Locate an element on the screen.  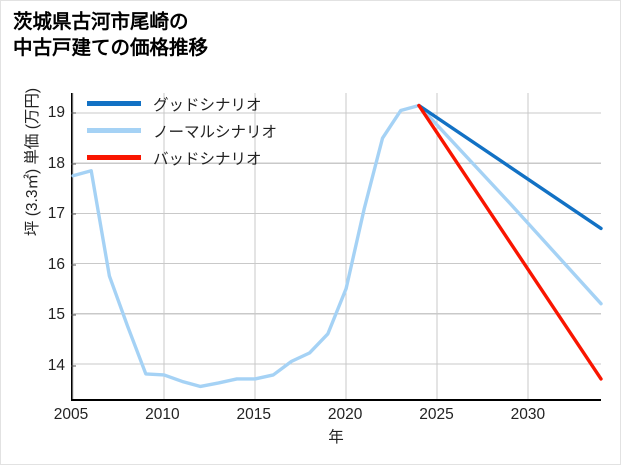
y-tick-label: 15 is located at coordinates (56, 315).